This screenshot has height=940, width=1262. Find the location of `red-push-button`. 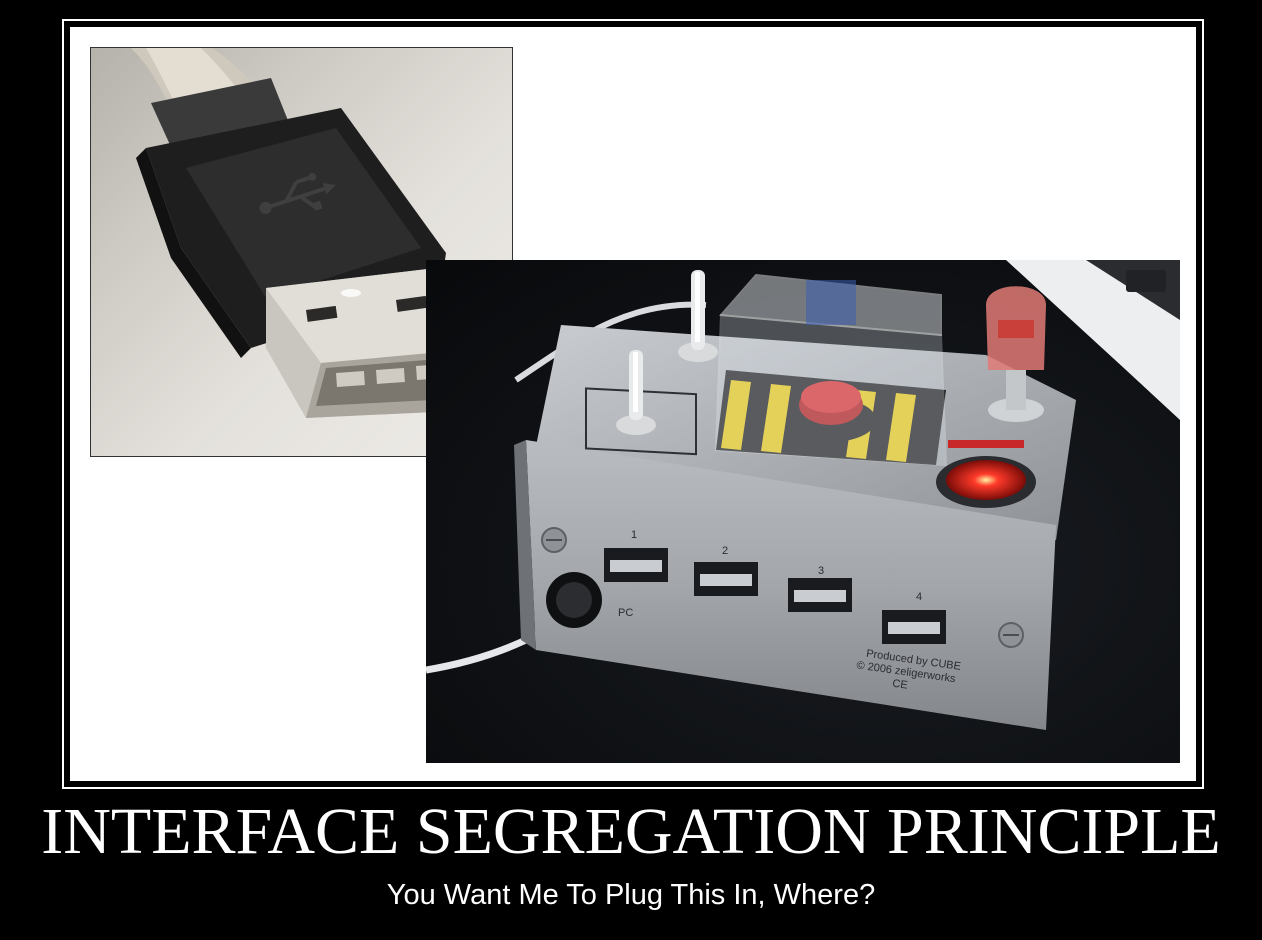

red-push-button is located at coordinates (831, 411).